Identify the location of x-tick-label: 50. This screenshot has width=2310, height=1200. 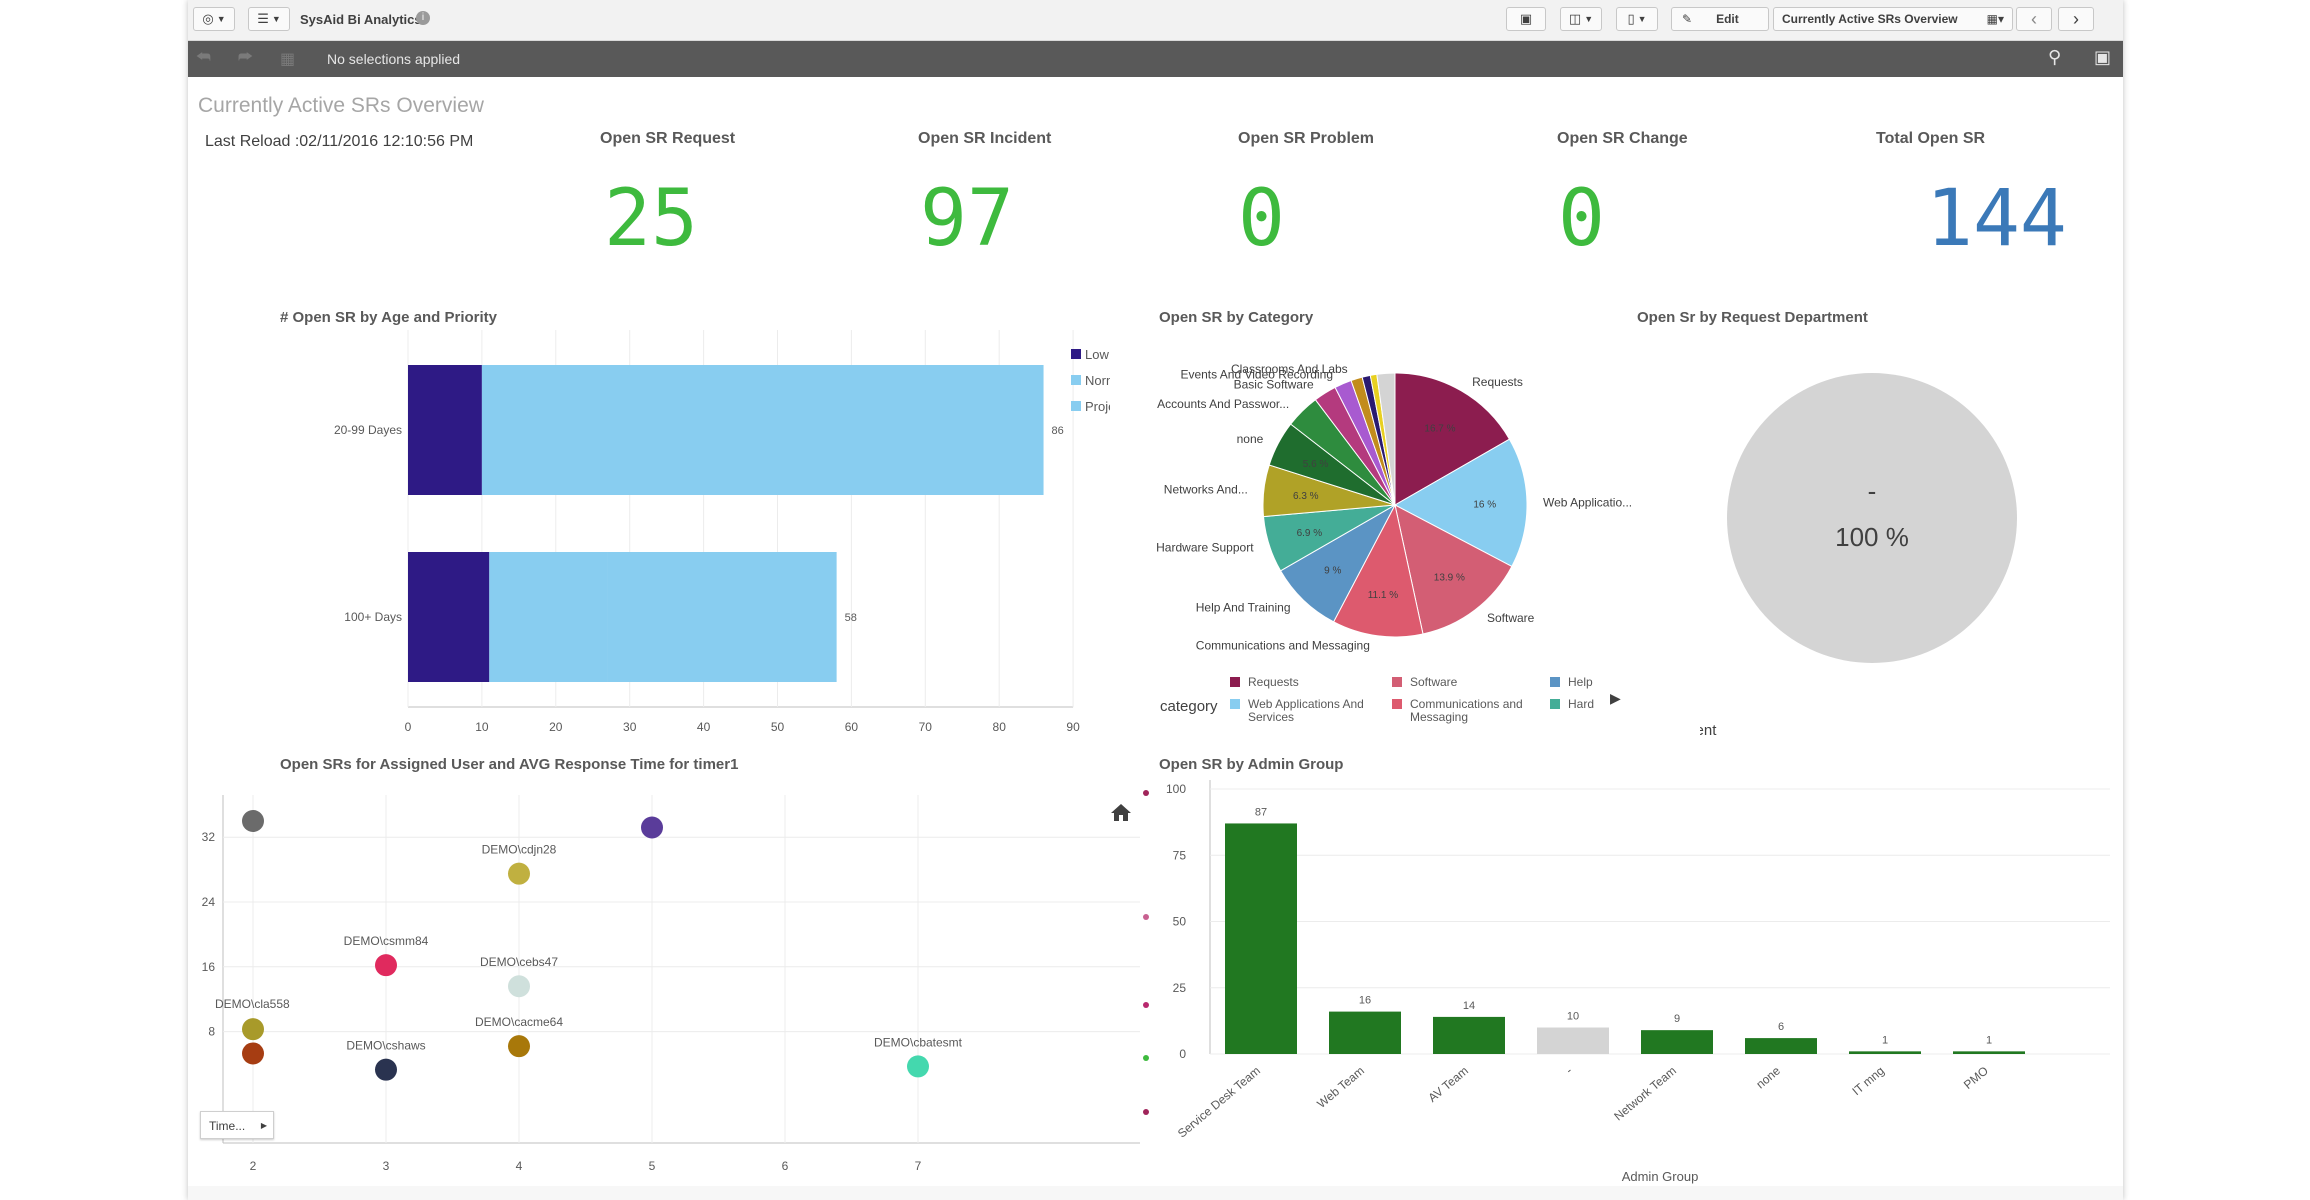
(778, 727).